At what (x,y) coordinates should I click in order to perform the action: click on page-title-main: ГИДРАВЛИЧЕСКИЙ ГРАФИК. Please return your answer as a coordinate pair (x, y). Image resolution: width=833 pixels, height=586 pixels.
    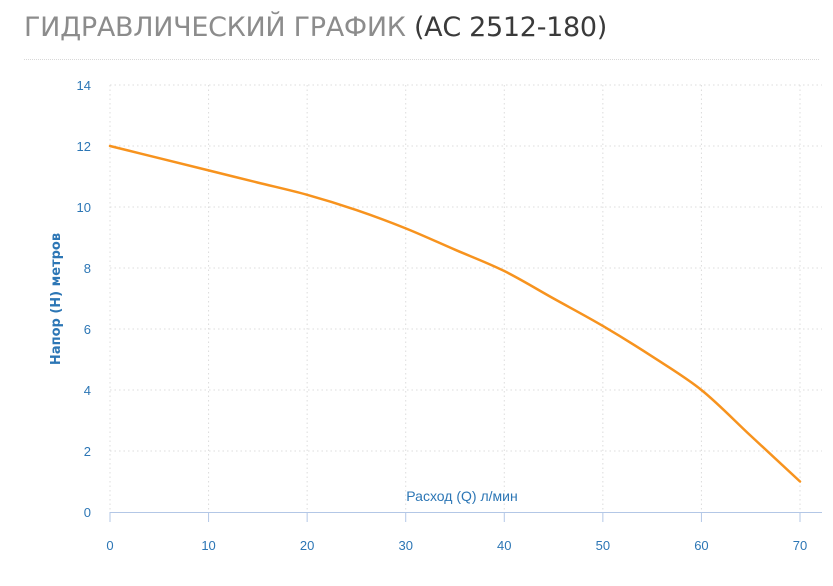
    Looking at the image, I should click on (215, 27).